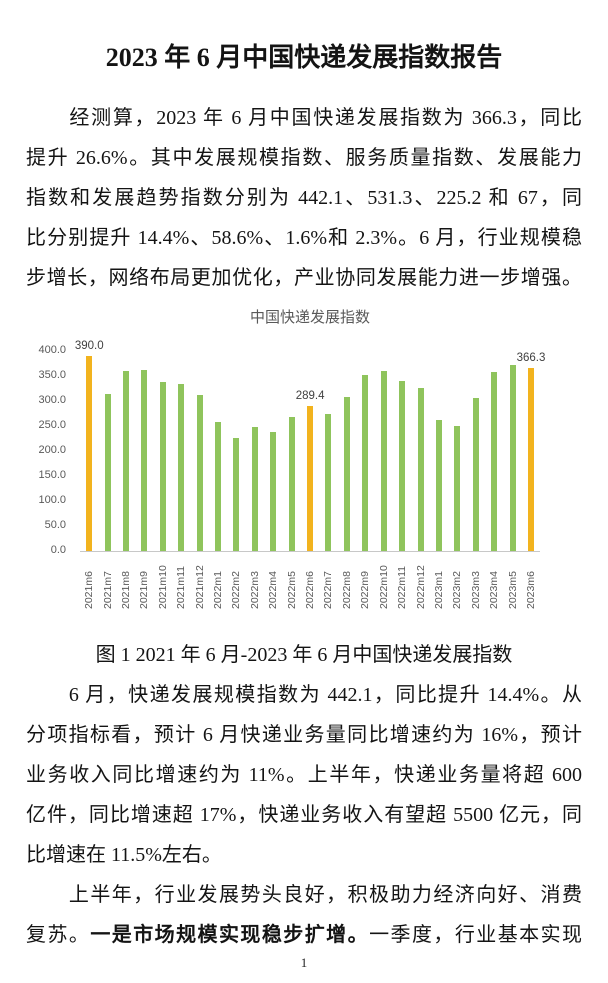 The height and width of the screenshot is (983, 608). Describe the element at coordinates (438, 590) in the screenshot. I see `x-tick-label: 2023m1` at that location.